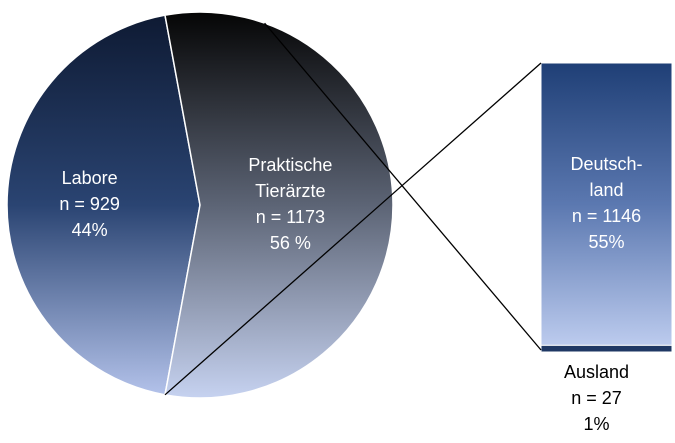  I want to click on slice-label: n = 929, so click(89, 204).